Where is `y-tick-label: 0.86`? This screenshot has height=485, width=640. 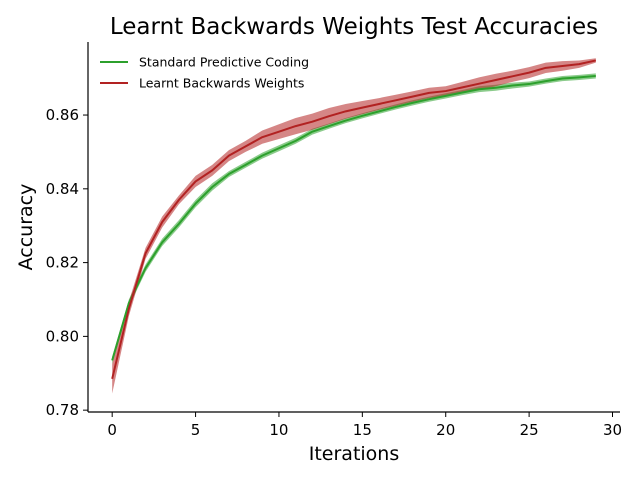
y-tick-label: 0.86 is located at coordinates (62, 115).